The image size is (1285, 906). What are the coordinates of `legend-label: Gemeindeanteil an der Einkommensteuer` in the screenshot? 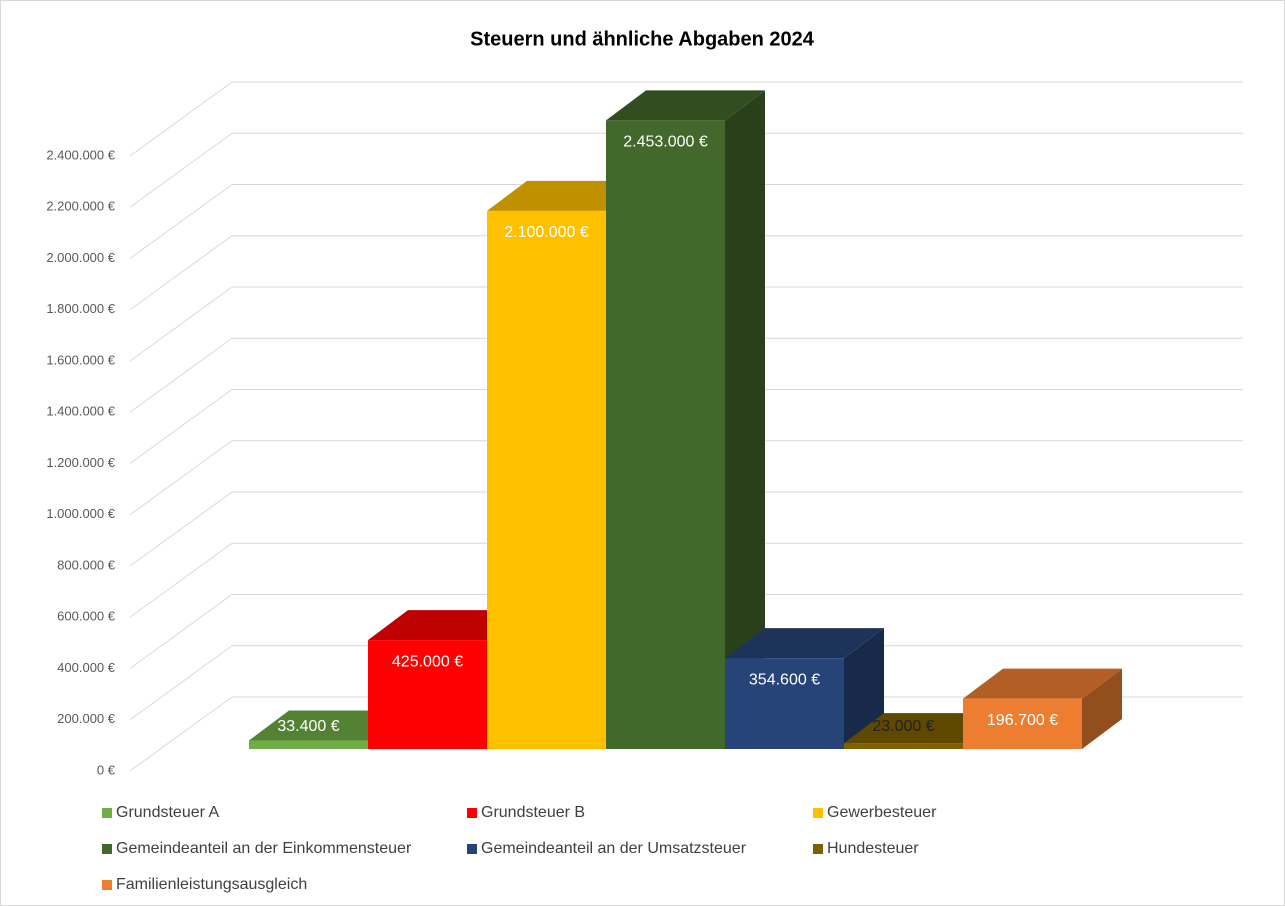 It's located at (264, 848).